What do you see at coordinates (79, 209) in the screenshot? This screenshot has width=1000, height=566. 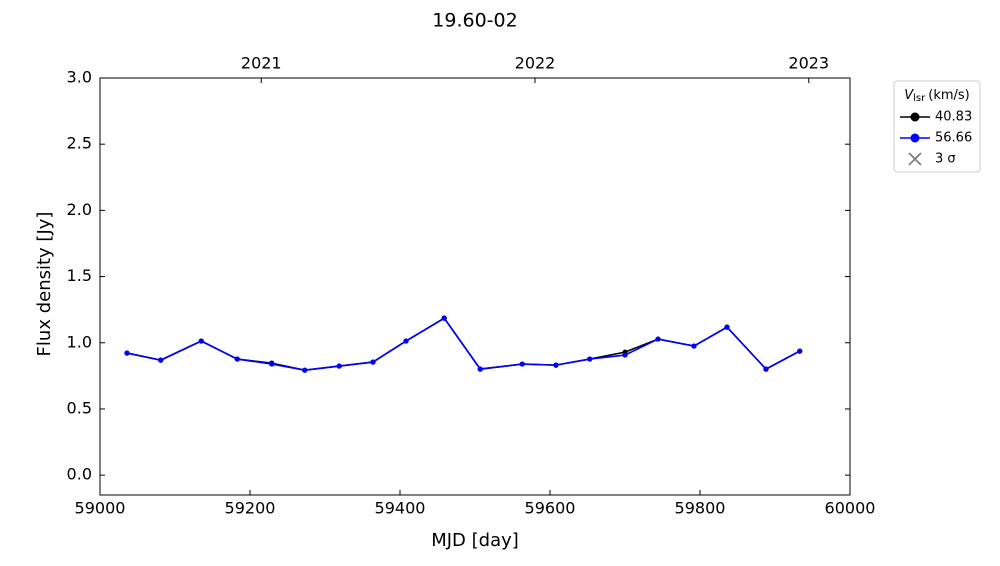 I see `y-tick-label: 2.0` at bounding box center [79, 209].